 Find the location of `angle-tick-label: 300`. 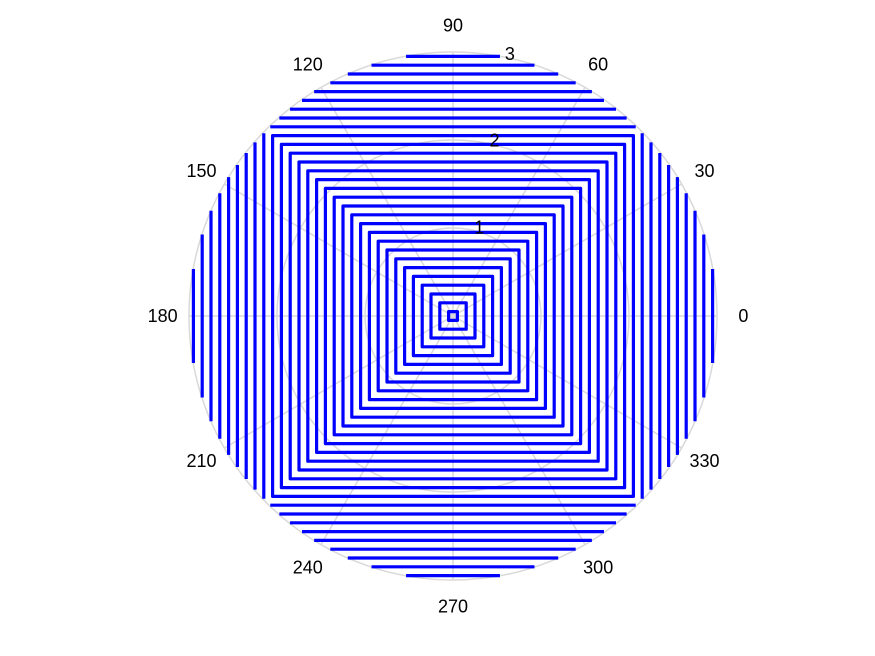

angle-tick-label: 300 is located at coordinates (598, 567).